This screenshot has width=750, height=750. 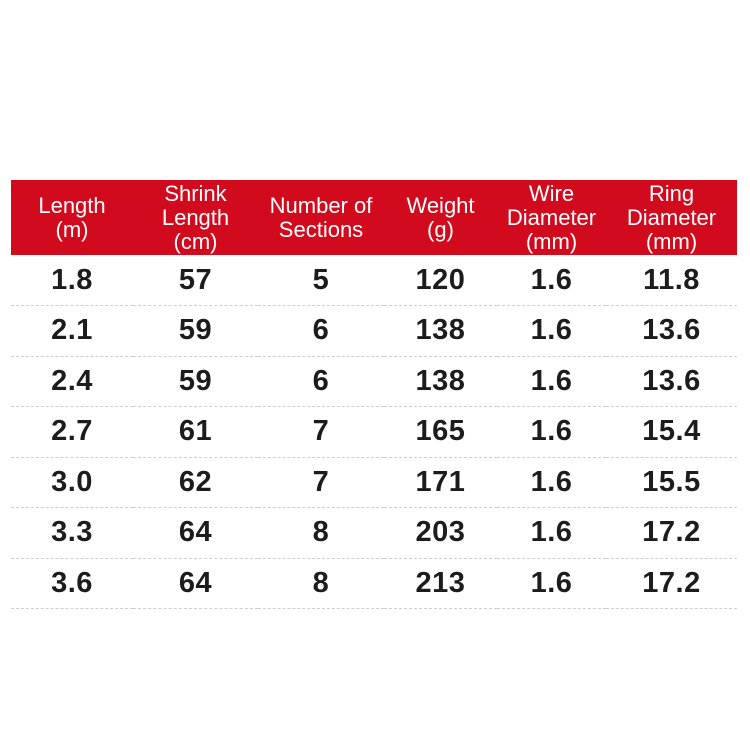 What do you see at coordinates (195, 217) in the screenshot?
I see `column-header-shrink-length: Shrink Length (cm)` at bounding box center [195, 217].